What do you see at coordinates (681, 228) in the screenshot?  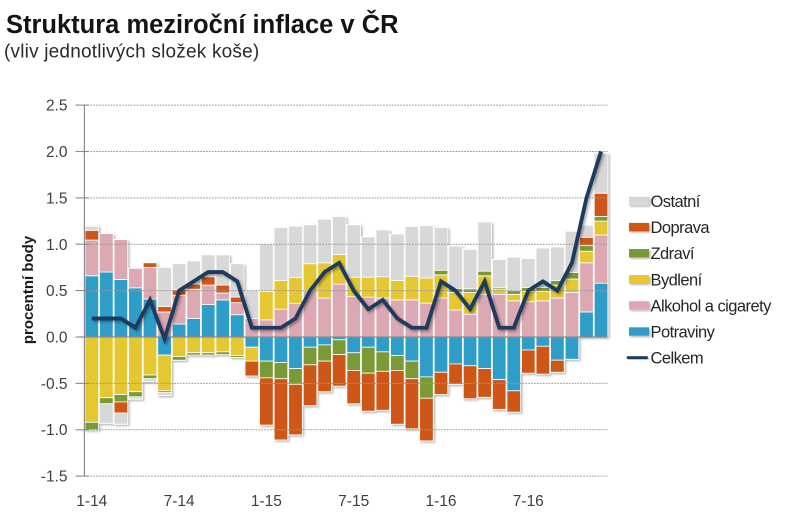 I see `svg-text: Doprava` at bounding box center [681, 228].